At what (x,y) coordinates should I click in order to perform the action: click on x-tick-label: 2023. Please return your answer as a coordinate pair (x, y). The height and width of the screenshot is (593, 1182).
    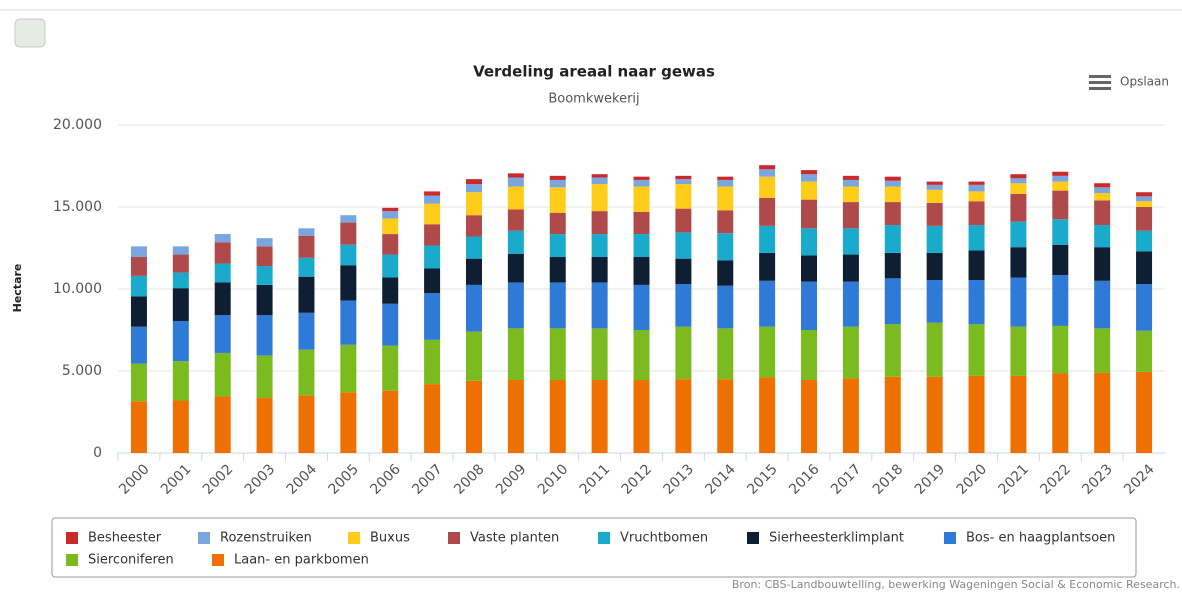
    Looking at the image, I should click on (1097, 479).